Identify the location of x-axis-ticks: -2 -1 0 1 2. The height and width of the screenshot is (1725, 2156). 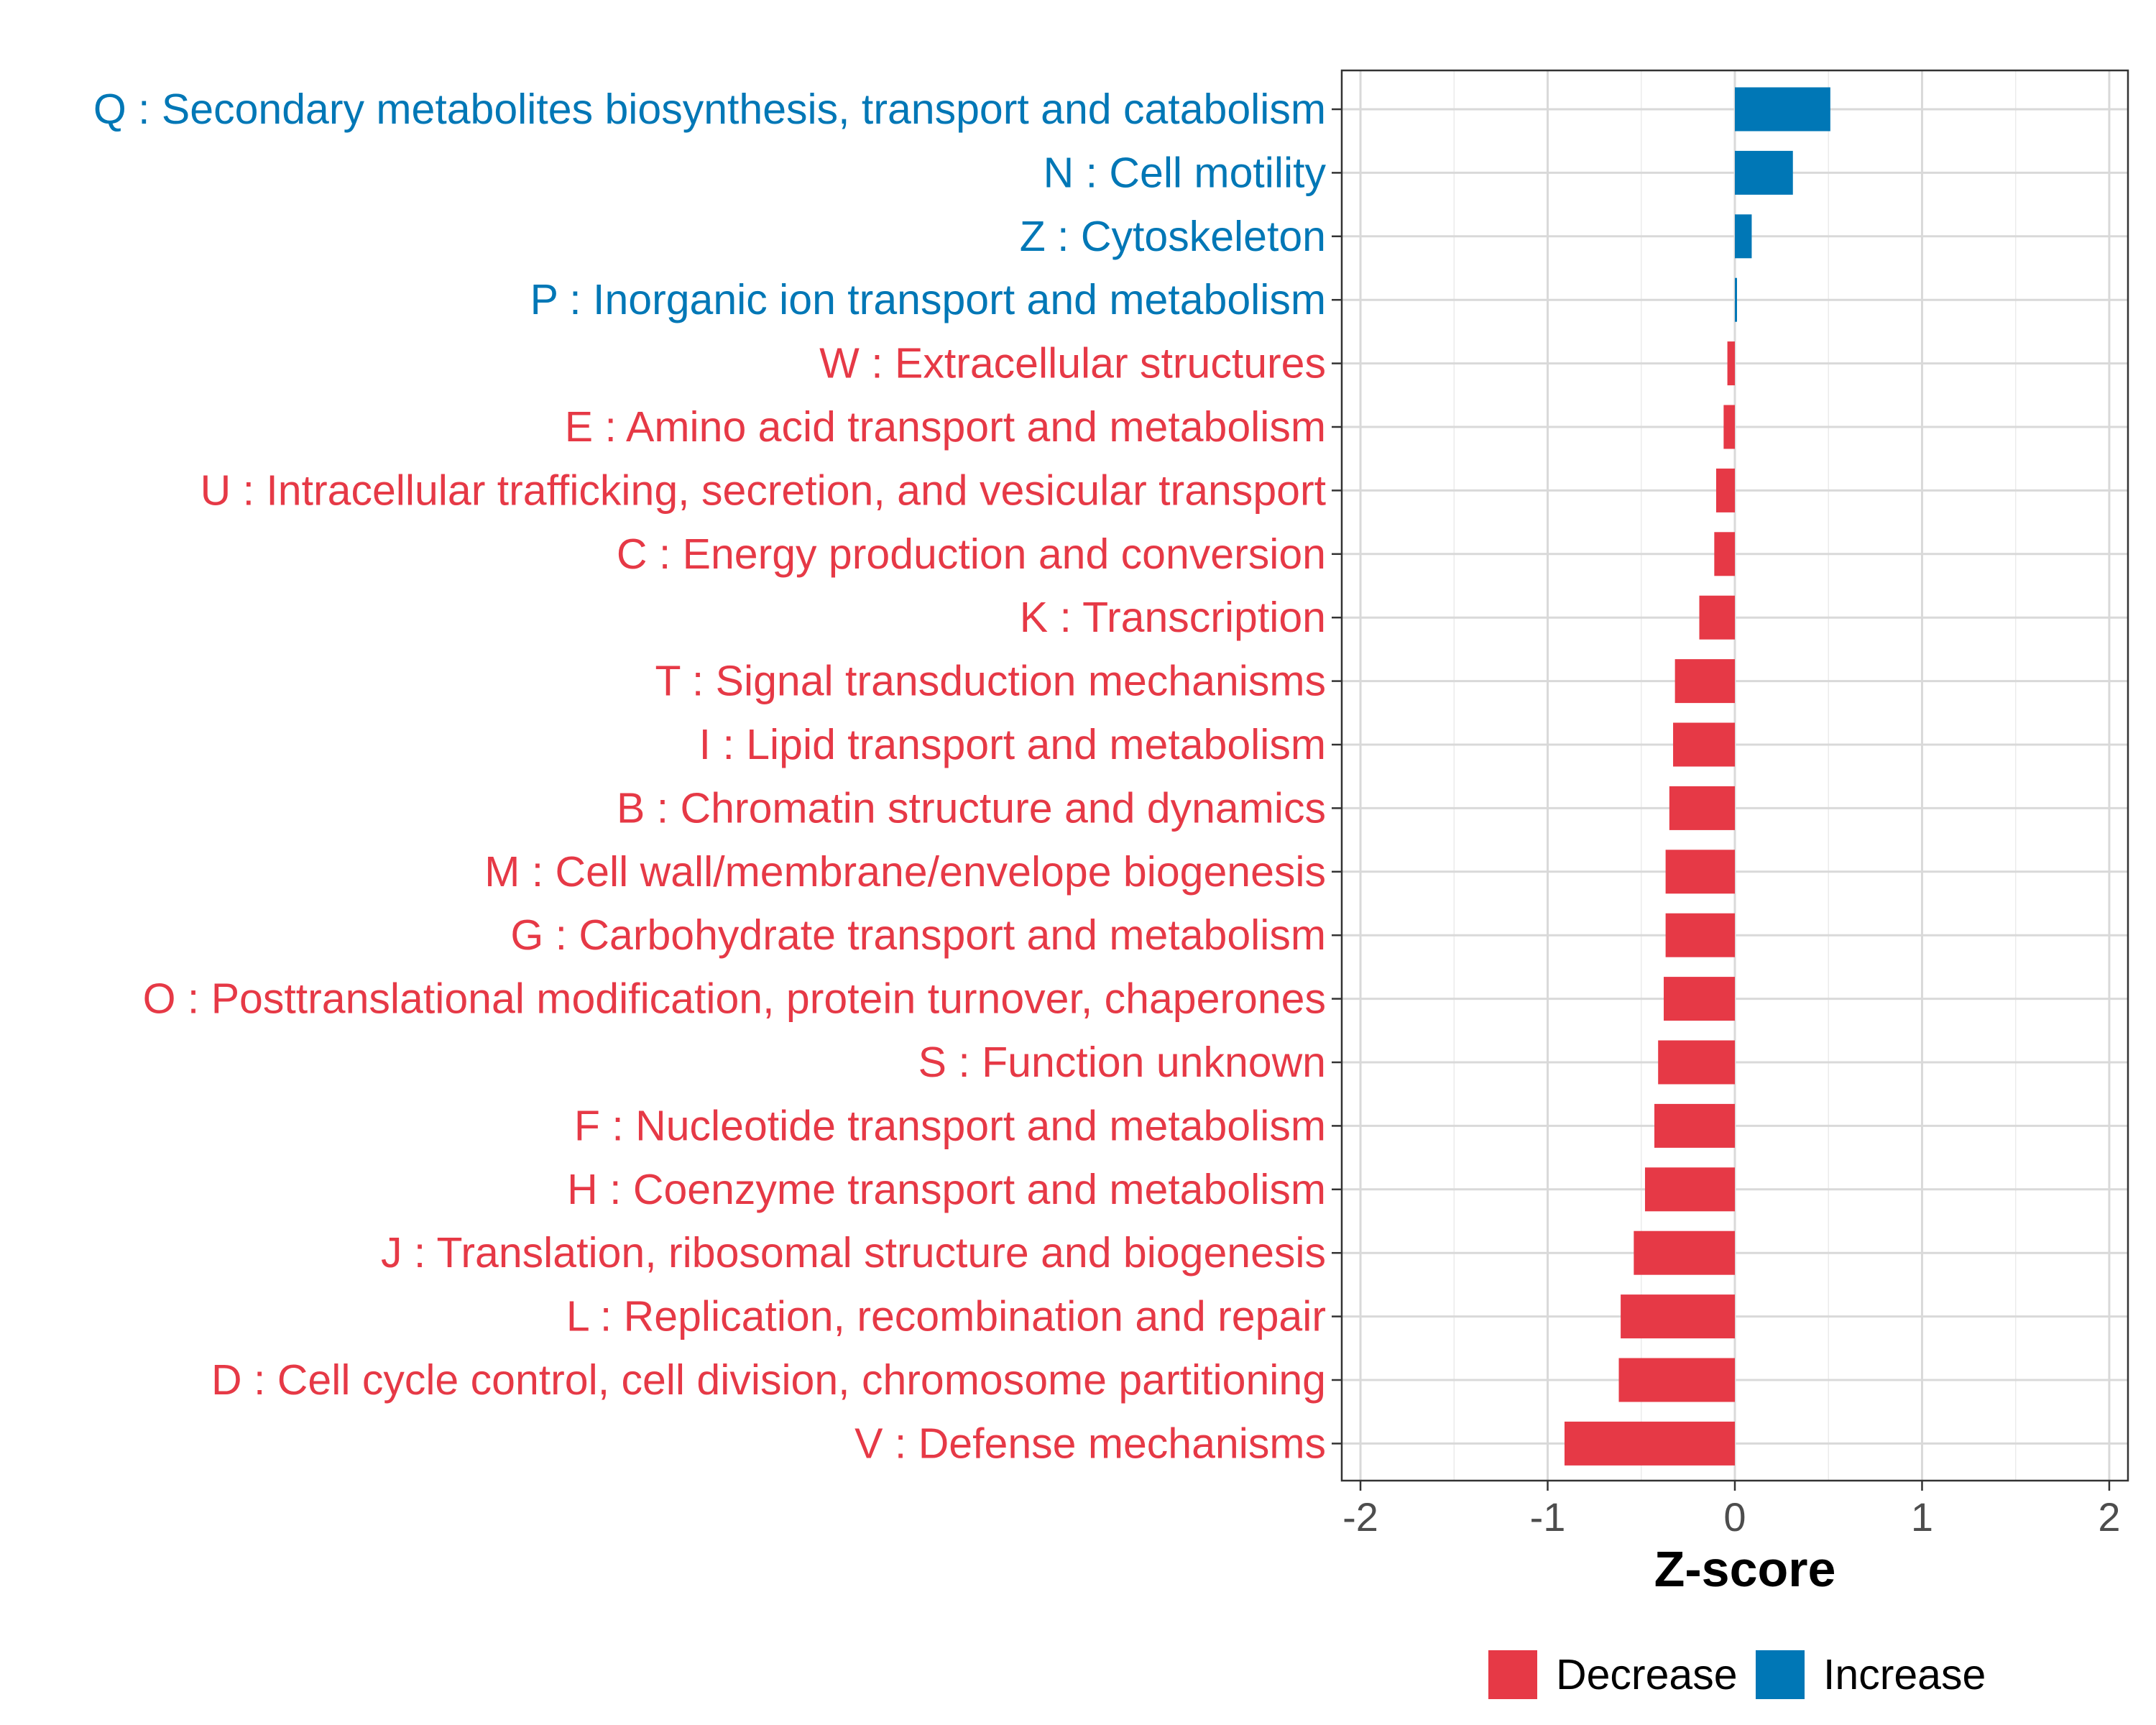
(1732, 1510).